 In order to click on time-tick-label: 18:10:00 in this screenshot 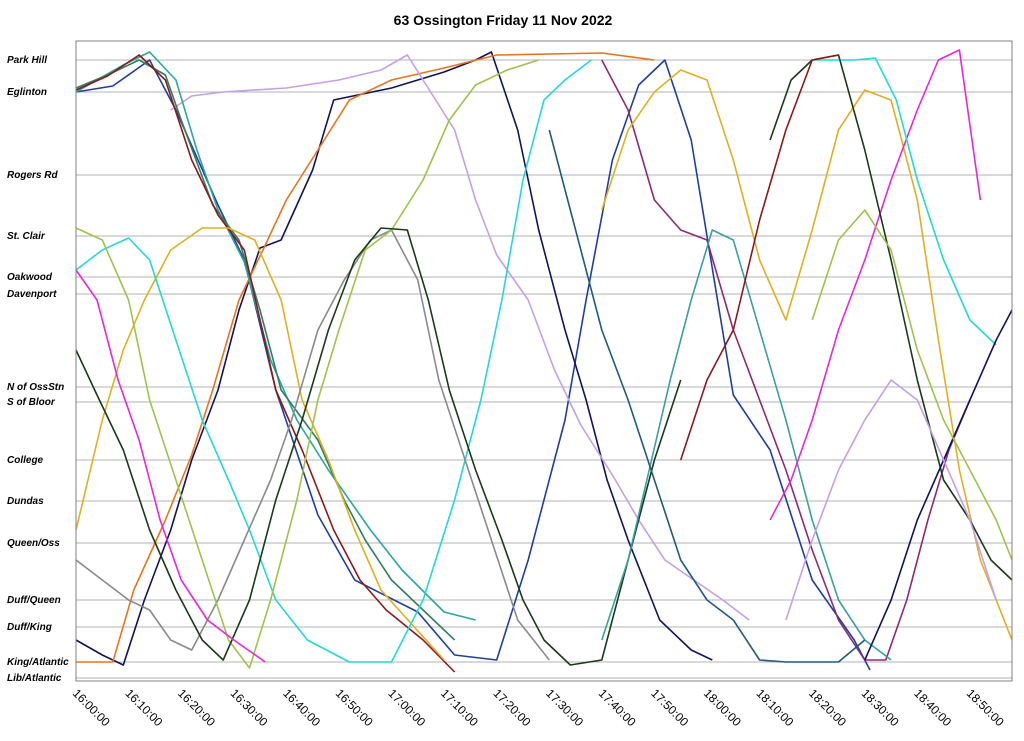, I will do `click(774, 707)`.